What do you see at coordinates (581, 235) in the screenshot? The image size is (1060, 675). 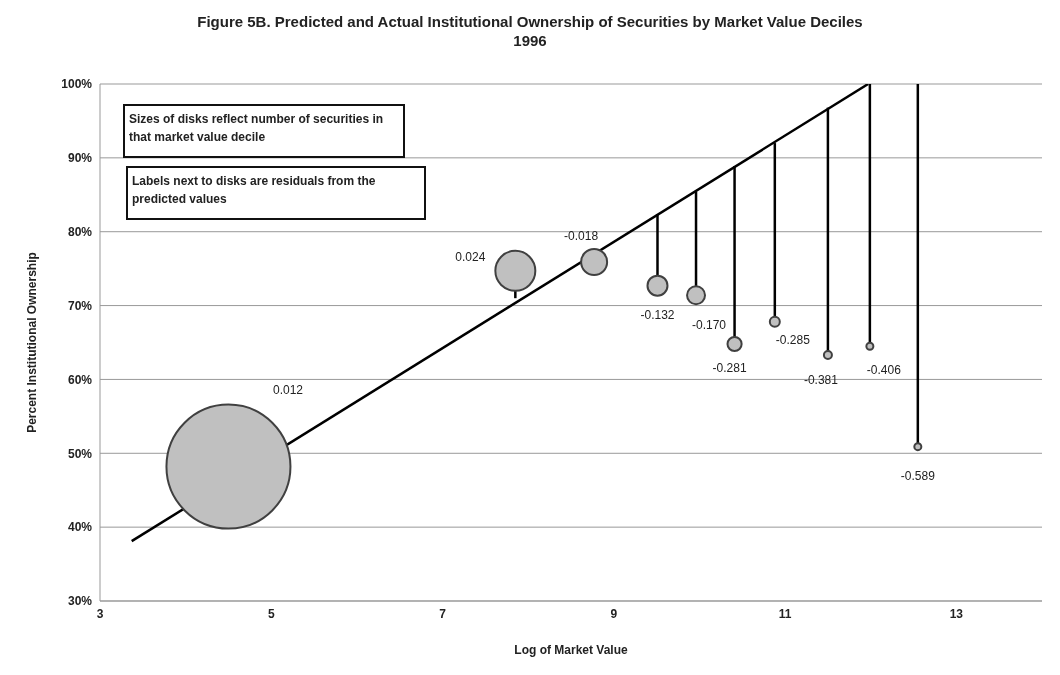 I see `annotation: -0.018` at bounding box center [581, 235].